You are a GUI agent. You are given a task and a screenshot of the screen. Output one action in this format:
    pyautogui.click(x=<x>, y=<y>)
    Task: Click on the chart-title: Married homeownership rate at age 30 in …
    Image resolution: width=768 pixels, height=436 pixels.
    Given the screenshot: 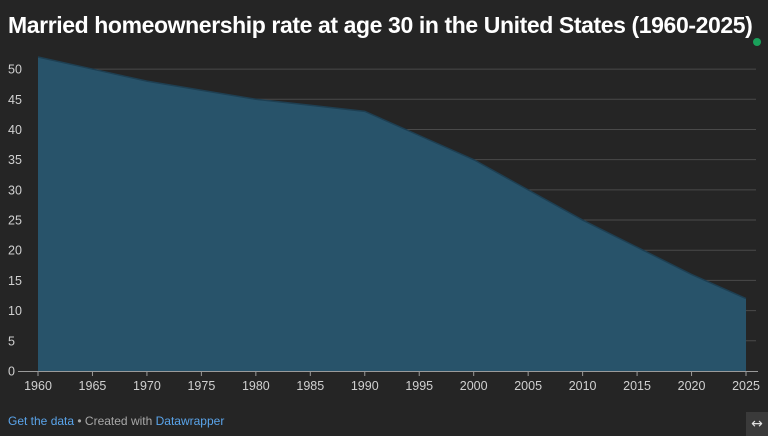 What is the action you would take?
    pyautogui.click(x=380, y=25)
    